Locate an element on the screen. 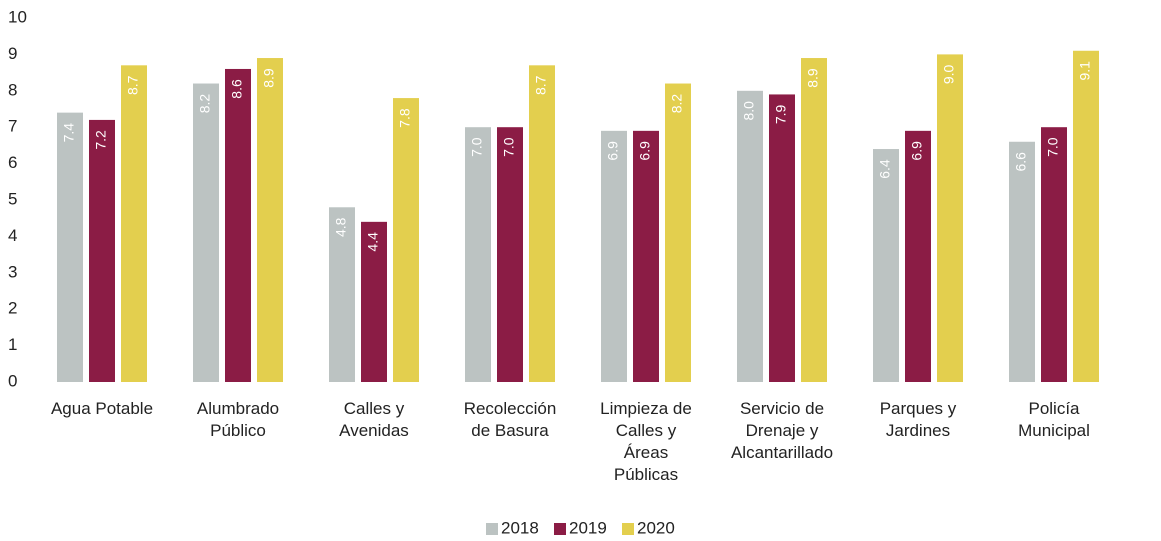  x-tick-label: Alumbrado Público is located at coordinates (238, 419).